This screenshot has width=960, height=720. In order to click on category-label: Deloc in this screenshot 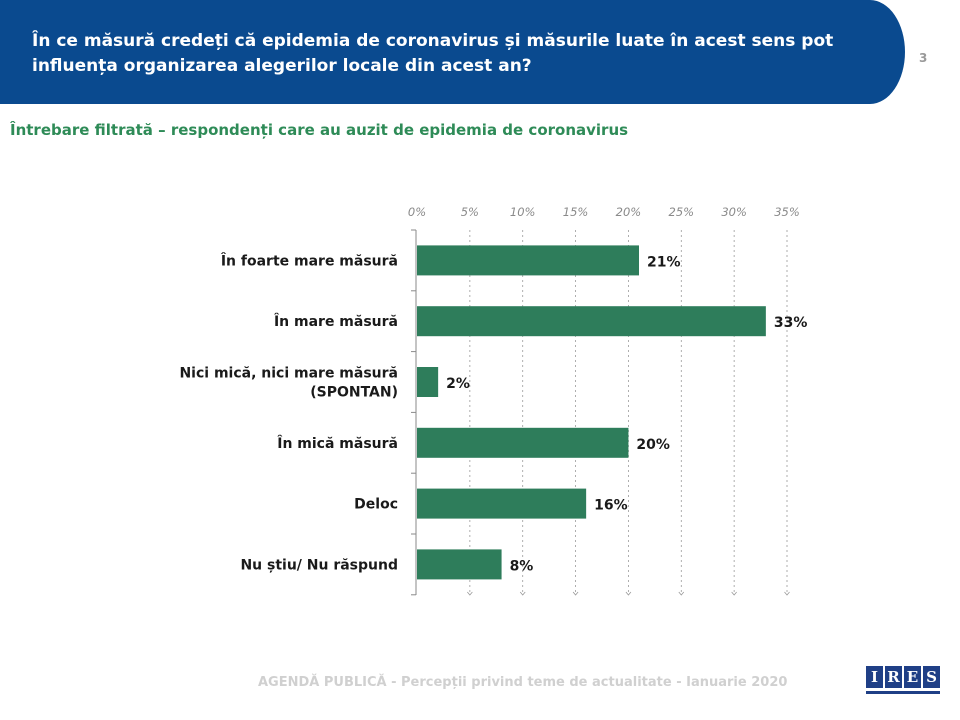, I will do `click(376, 505)`.